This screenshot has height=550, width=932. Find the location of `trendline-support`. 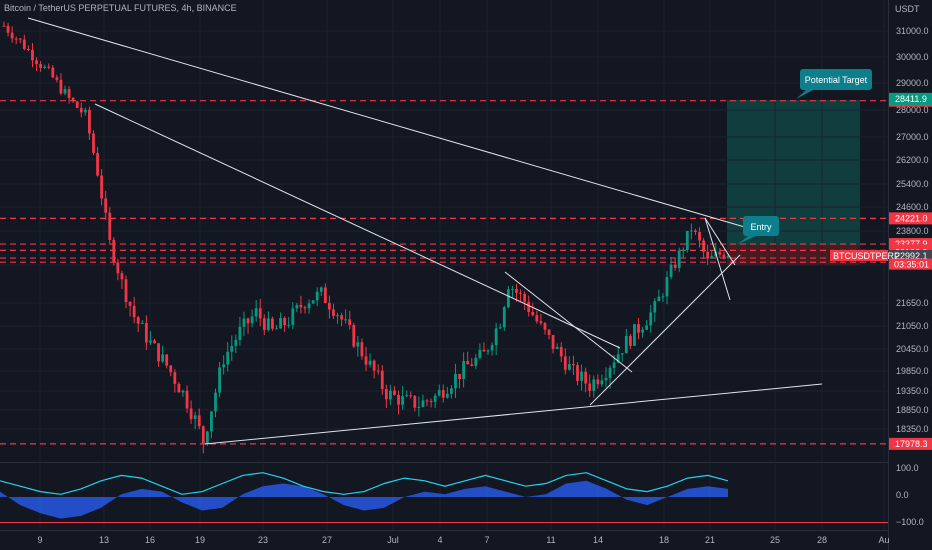

trendline-support is located at coordinates (513, 414).